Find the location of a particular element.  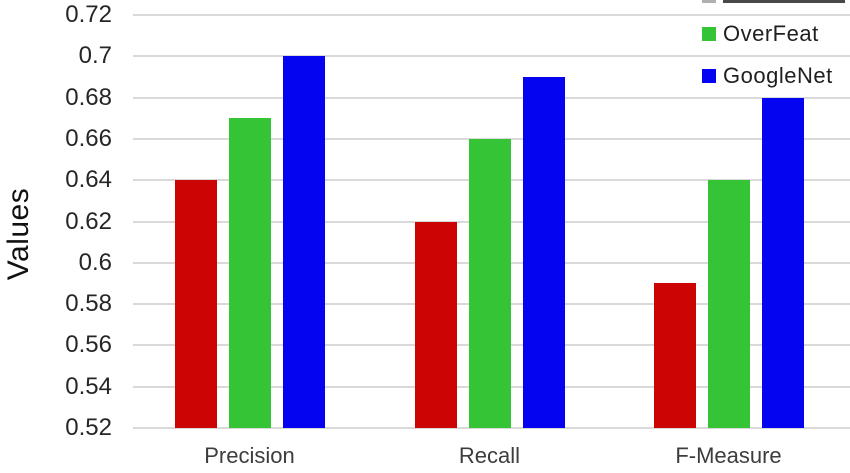

gridline-0.72 is located at coordinates (491, 15).